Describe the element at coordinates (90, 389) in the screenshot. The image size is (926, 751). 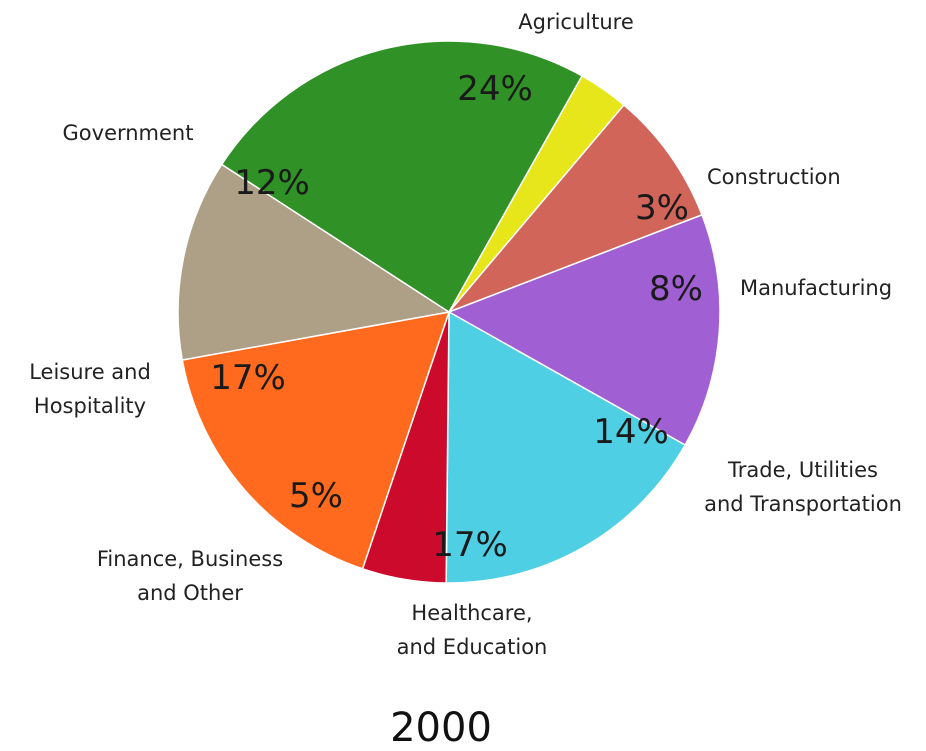
I see `category-label-leisure-and-hospitality: Leisure and Hospitality` at that location.